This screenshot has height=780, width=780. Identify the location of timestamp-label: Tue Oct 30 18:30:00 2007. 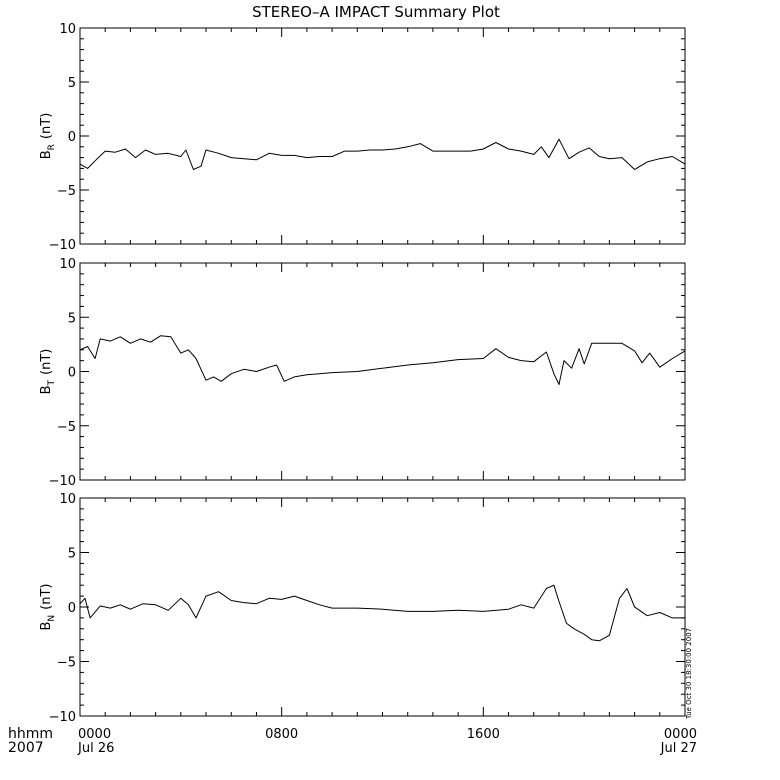
(689, 674).